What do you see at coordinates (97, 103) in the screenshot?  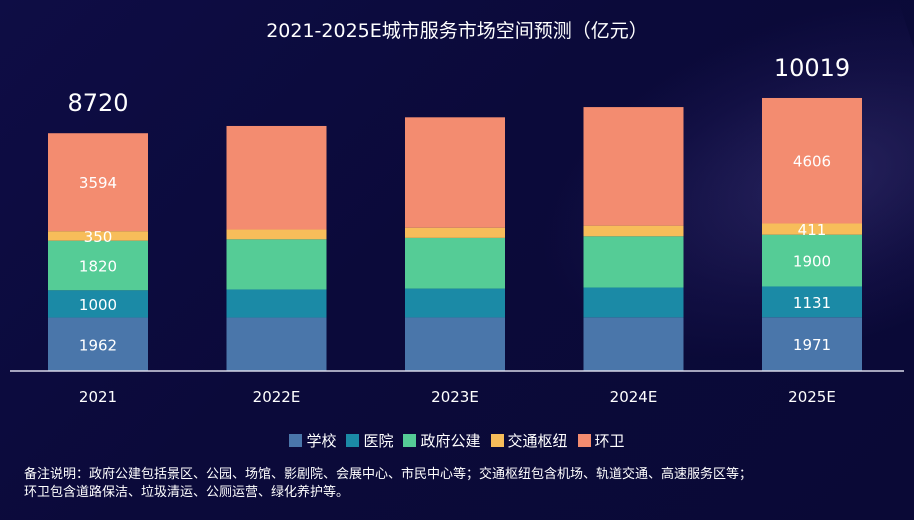 I see `total-label: 8720` at bounding box center [97, 103].